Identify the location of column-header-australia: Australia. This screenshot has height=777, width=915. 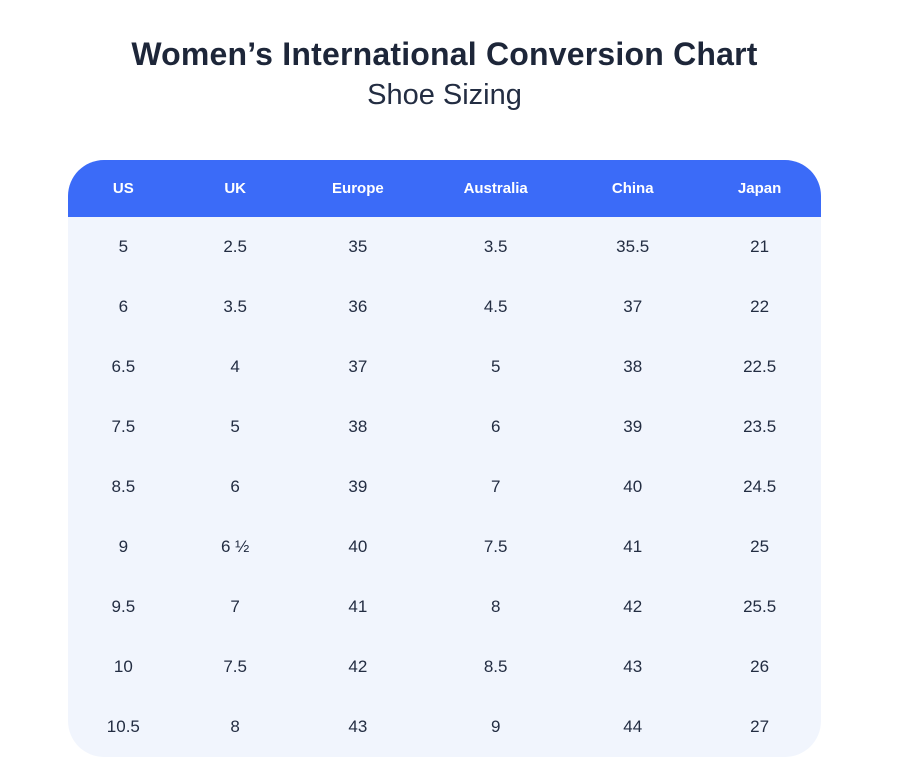
(496, 188).